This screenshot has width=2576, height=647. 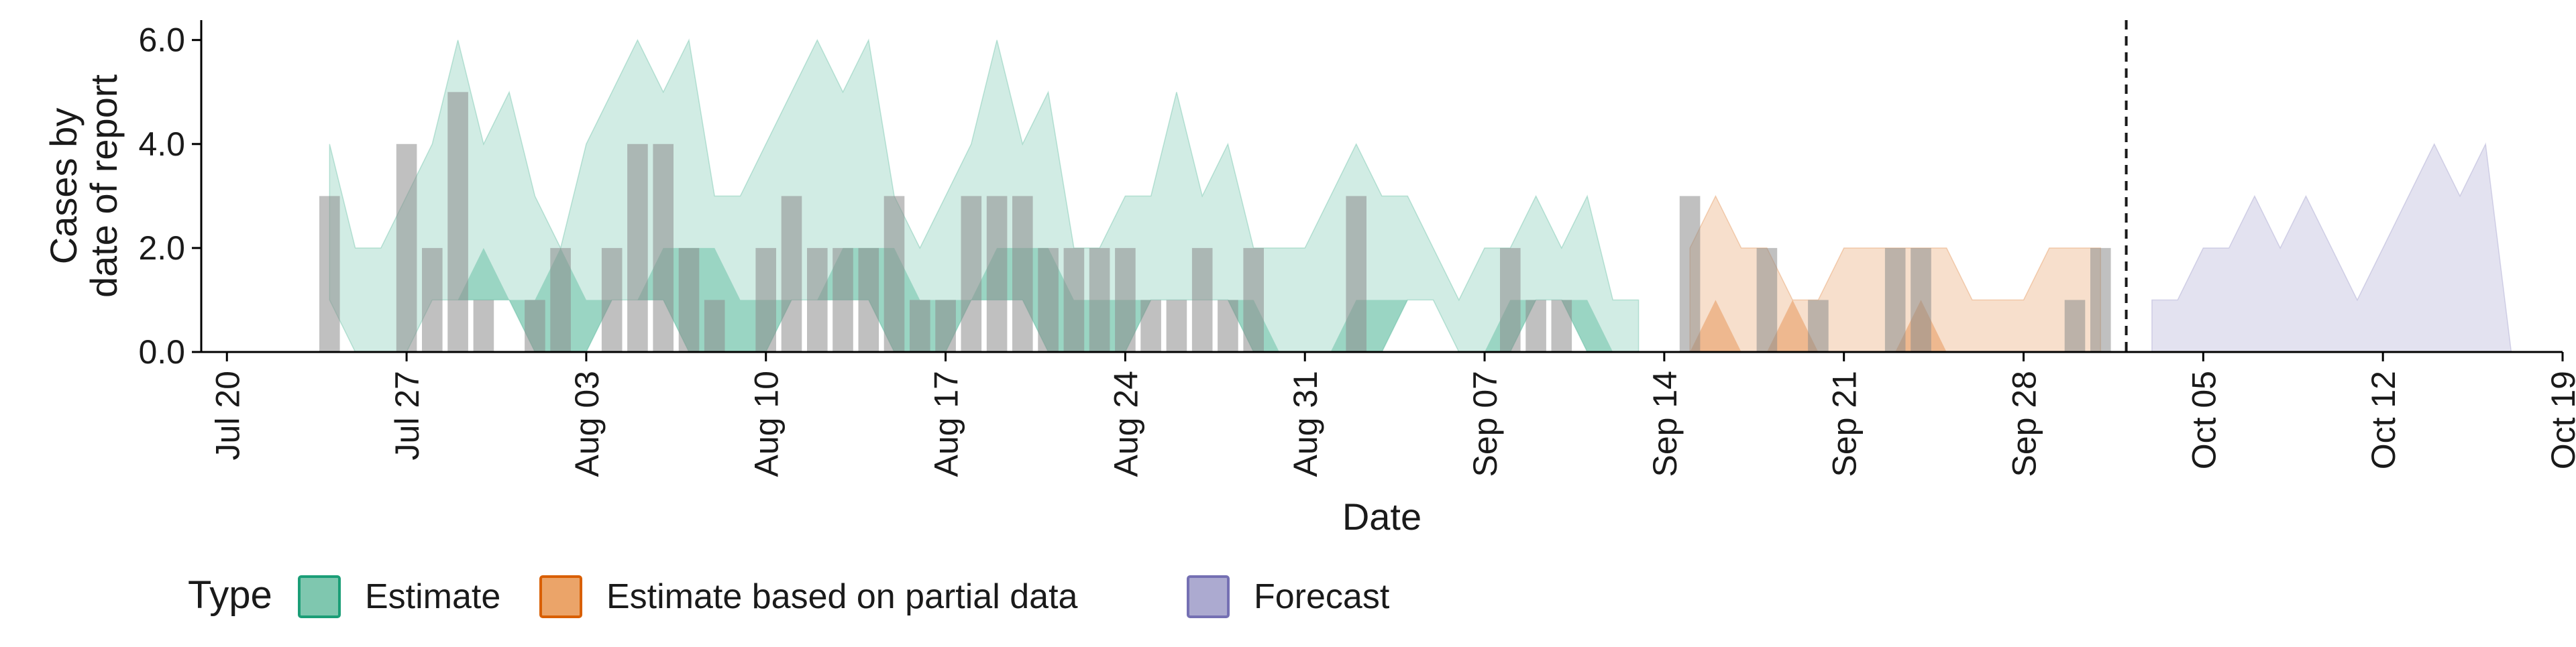 What do you see at coordinates (2560, 420) in the screenshot?
I see `x-tick-label: Oct 19` at bounding box center [2560, 420].